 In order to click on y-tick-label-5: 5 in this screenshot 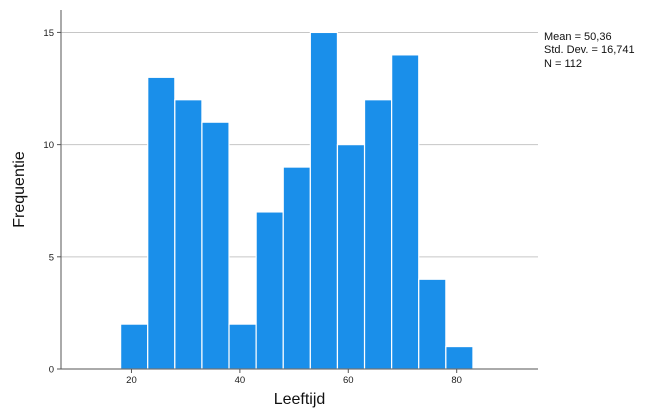, I will do `click(51, 257)`.